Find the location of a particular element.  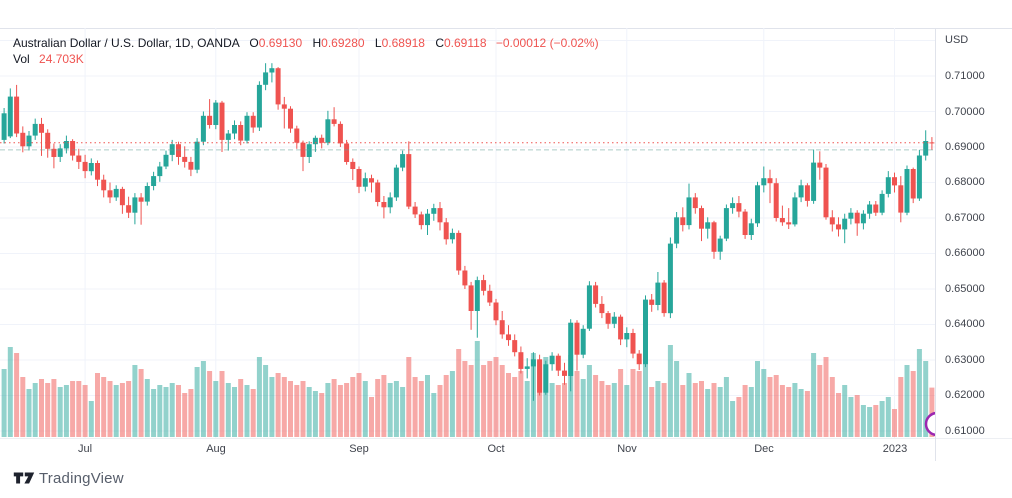

open-value: 0.69130 is located at coordinates (280, 43).